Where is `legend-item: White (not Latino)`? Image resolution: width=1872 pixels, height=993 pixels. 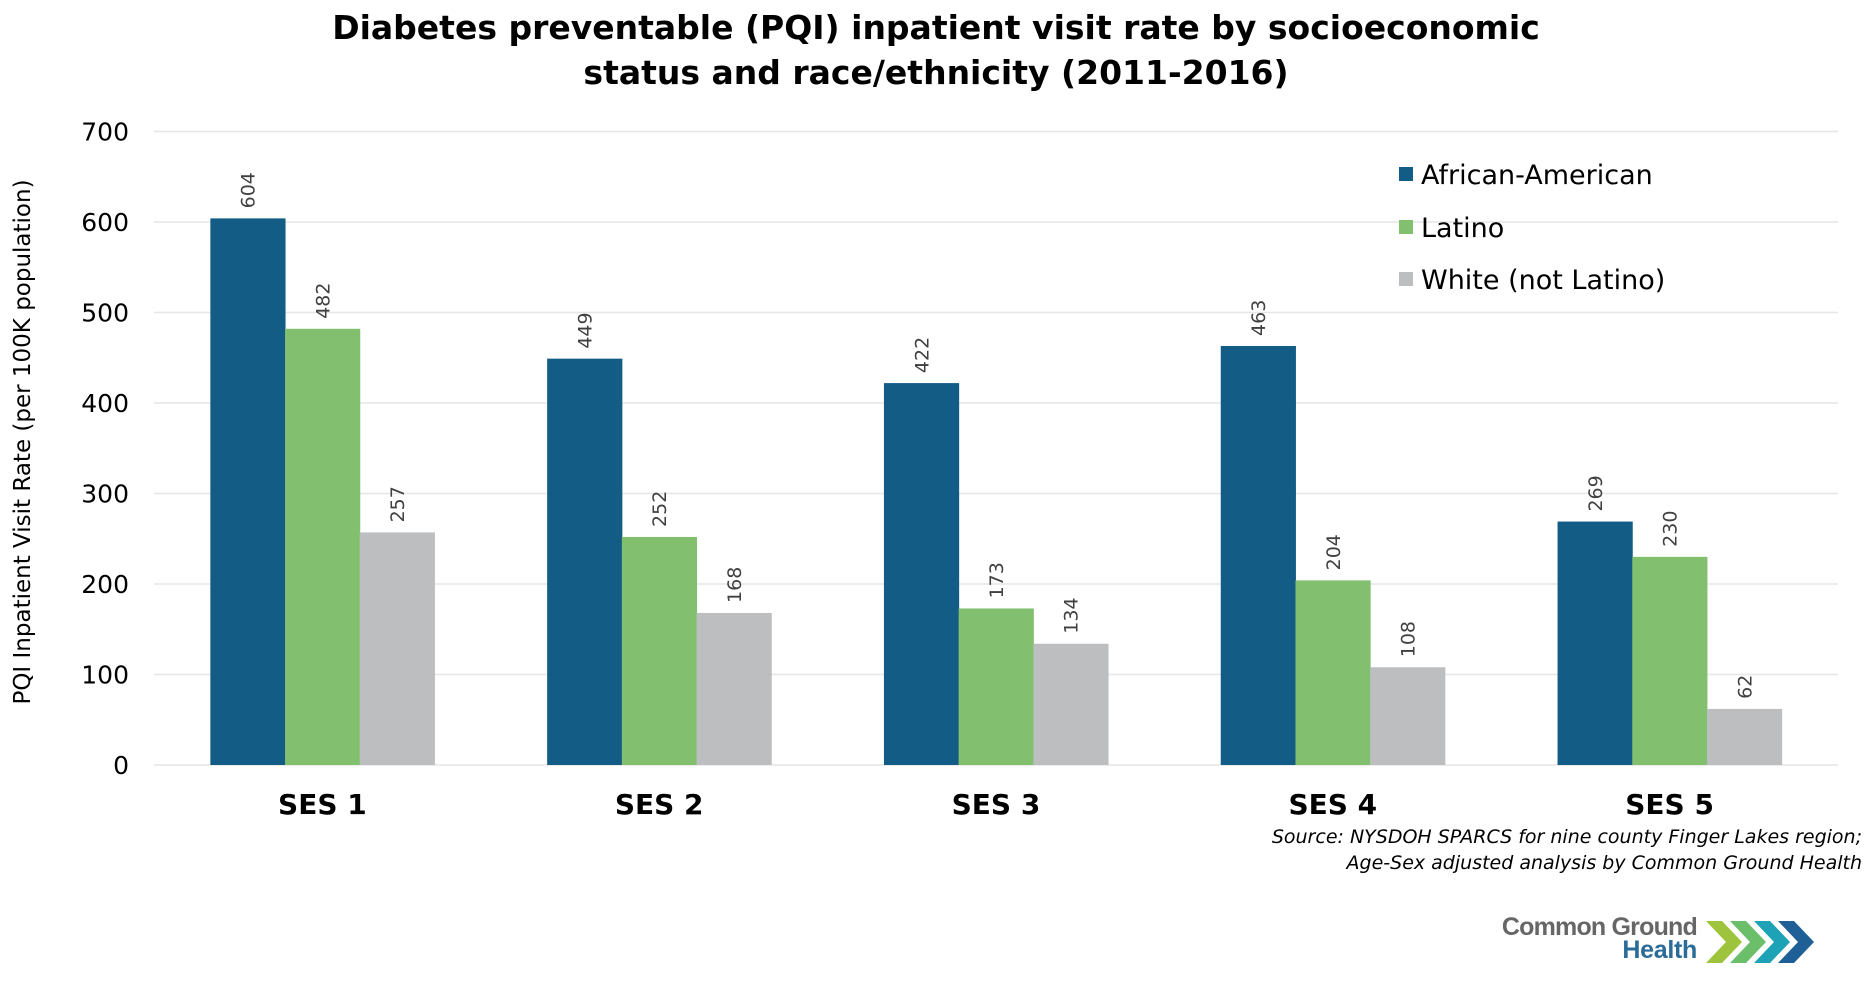 legend-item: White (not Latino) is located at coordinates (1532, 280).